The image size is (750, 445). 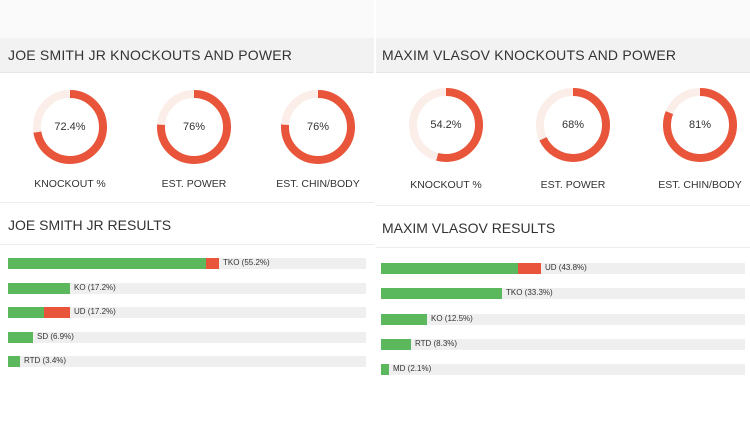 I want to click on result-bar-label: KO (17.2%), so click(x=95, y=287).